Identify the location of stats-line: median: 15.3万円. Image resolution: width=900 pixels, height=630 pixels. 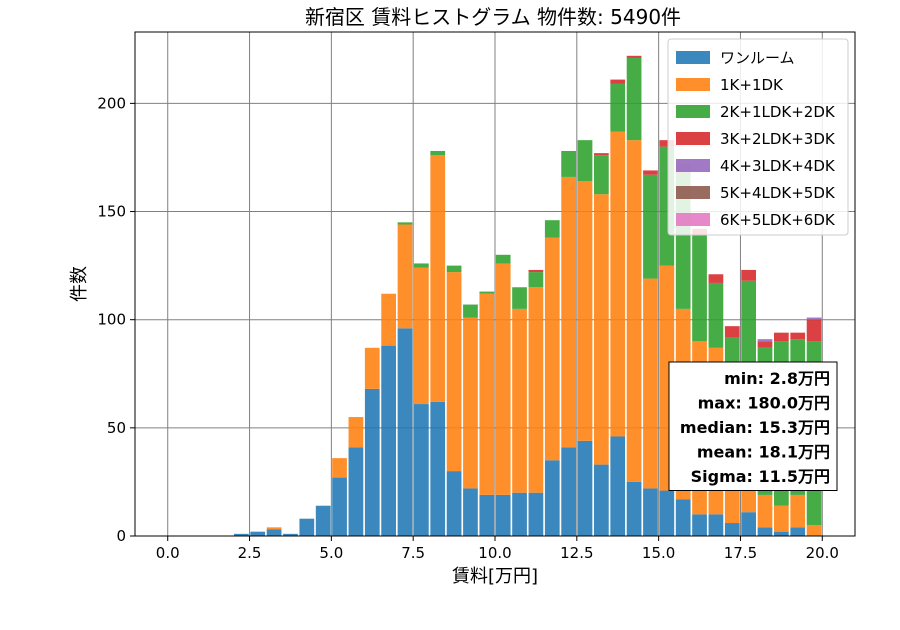
(755, 427).